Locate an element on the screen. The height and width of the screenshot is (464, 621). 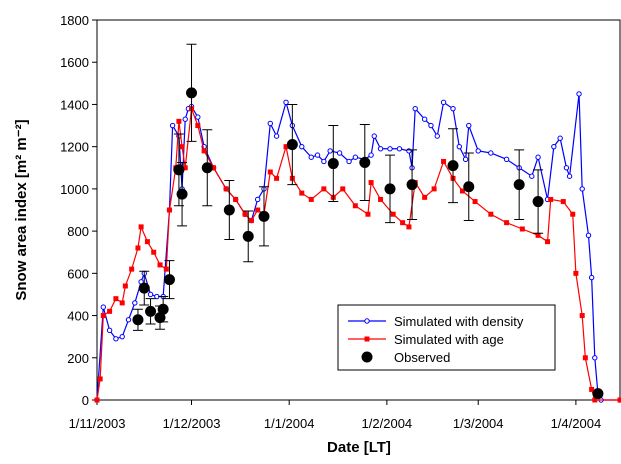
legend-label: Simulated with age is located at coordinates (449, 339).